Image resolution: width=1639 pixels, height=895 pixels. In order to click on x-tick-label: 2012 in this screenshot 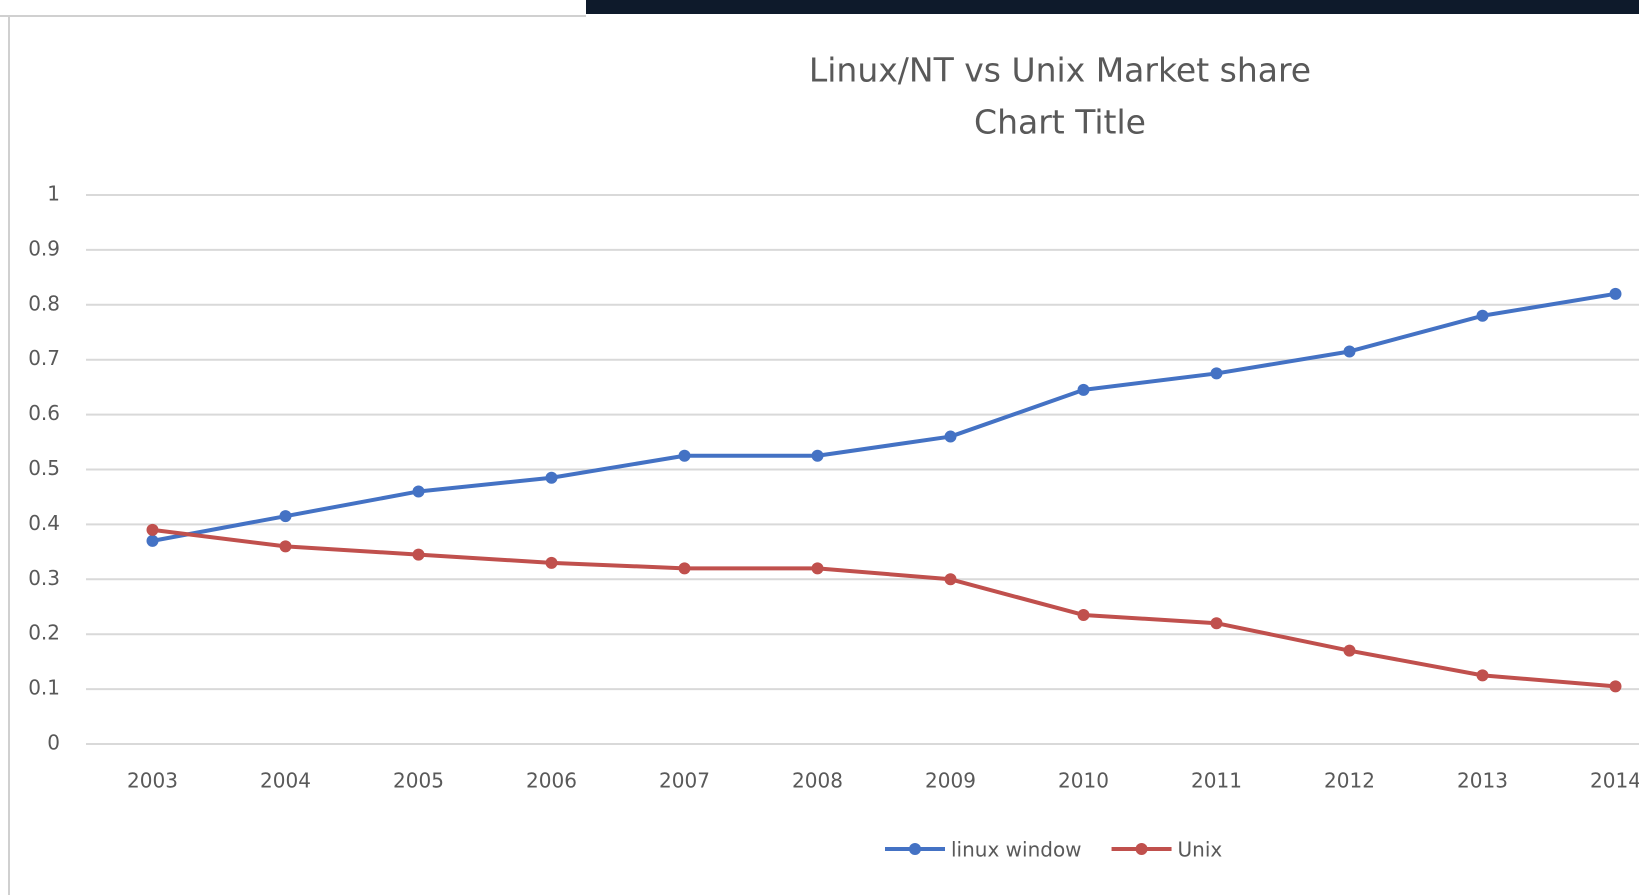, I will do `click(1349, 781)`.